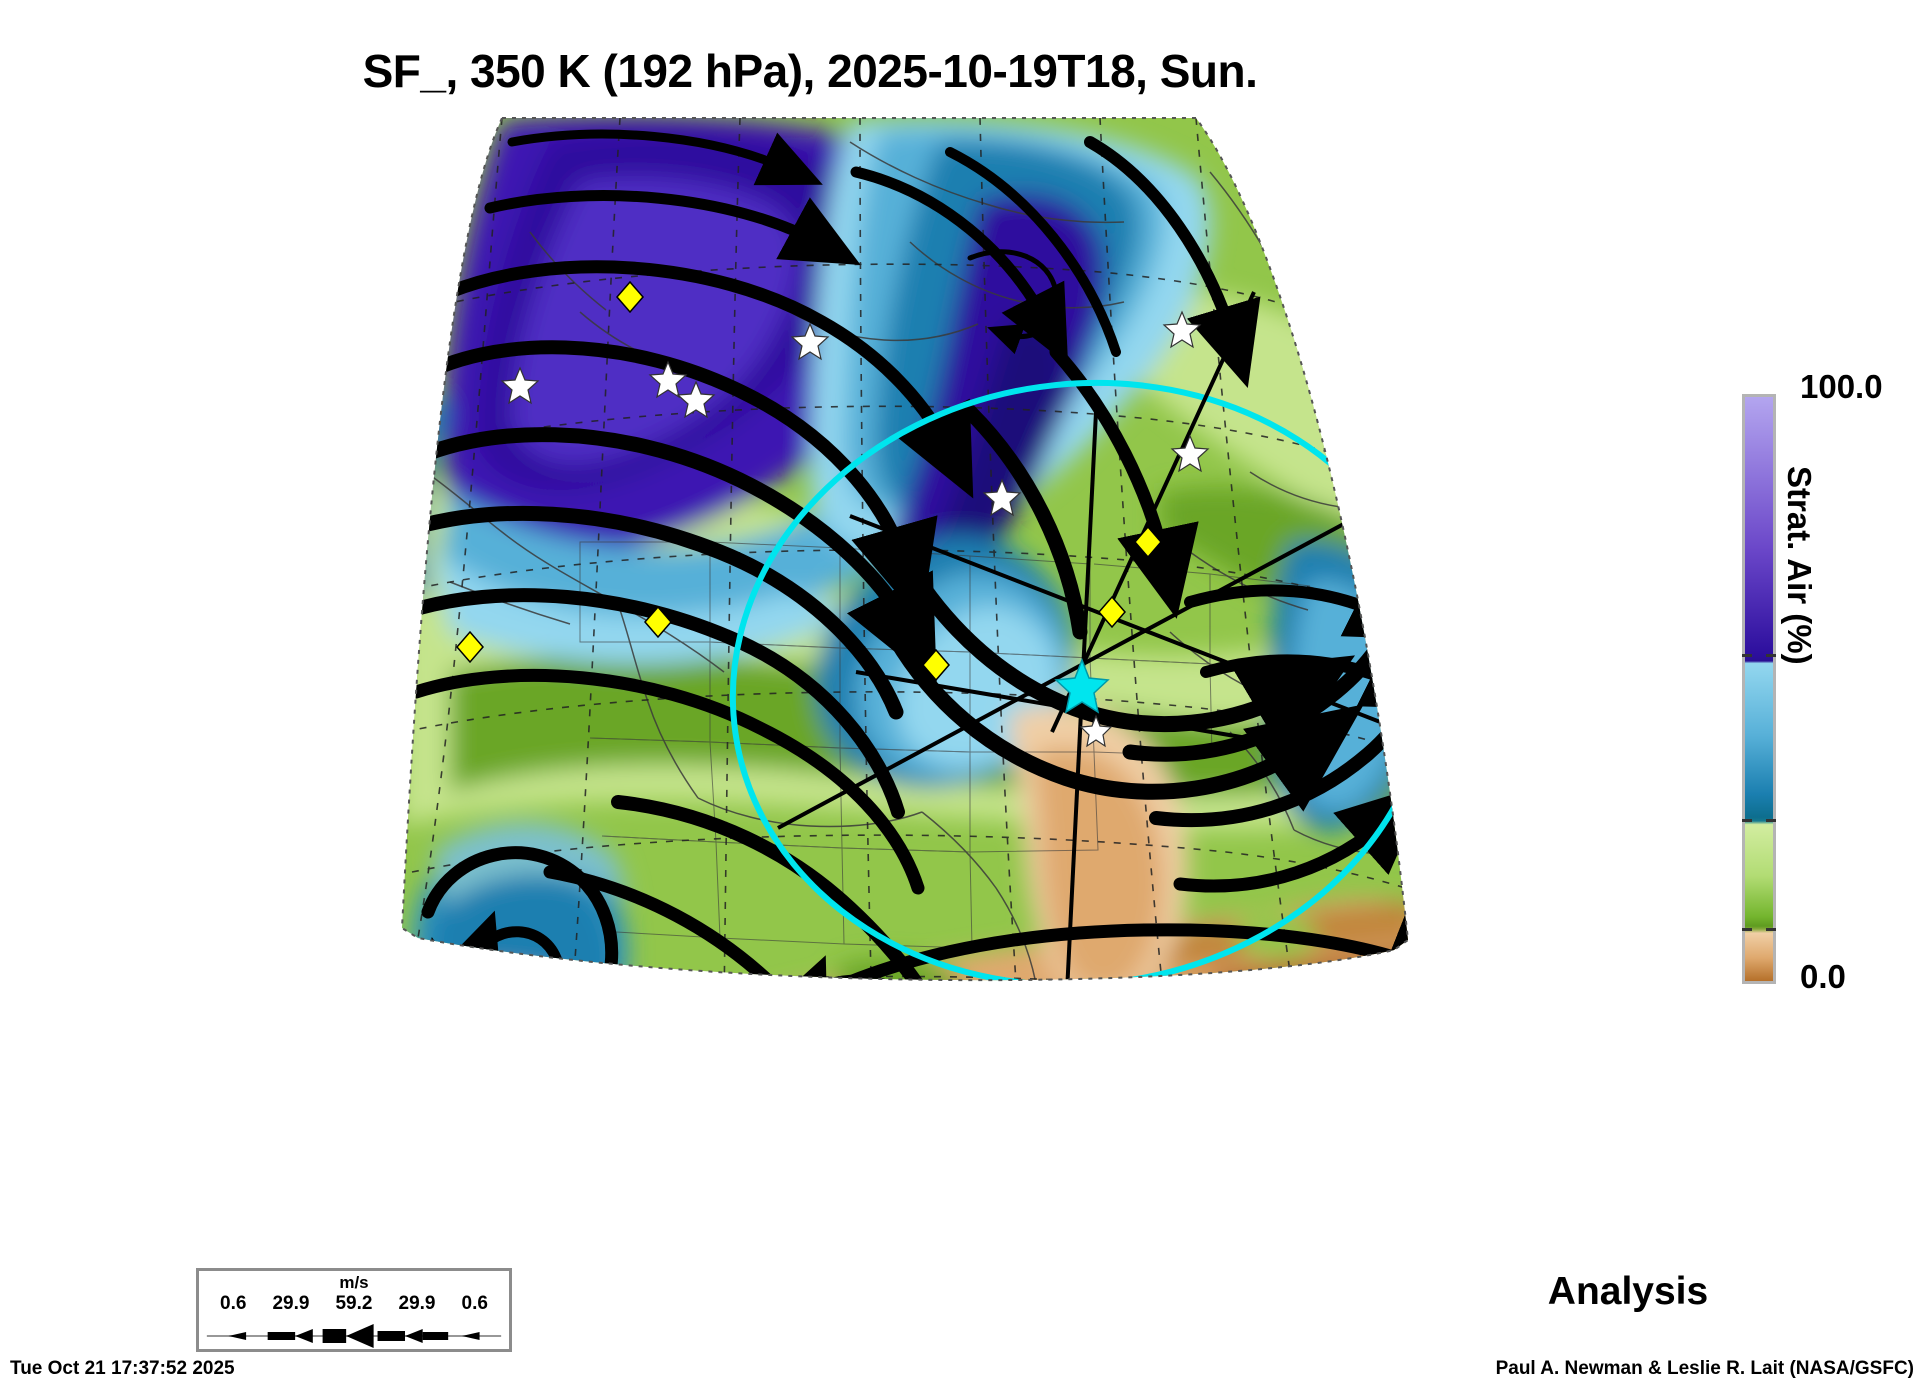  I want to click on colorbar-gradient, so click(1759, 689).